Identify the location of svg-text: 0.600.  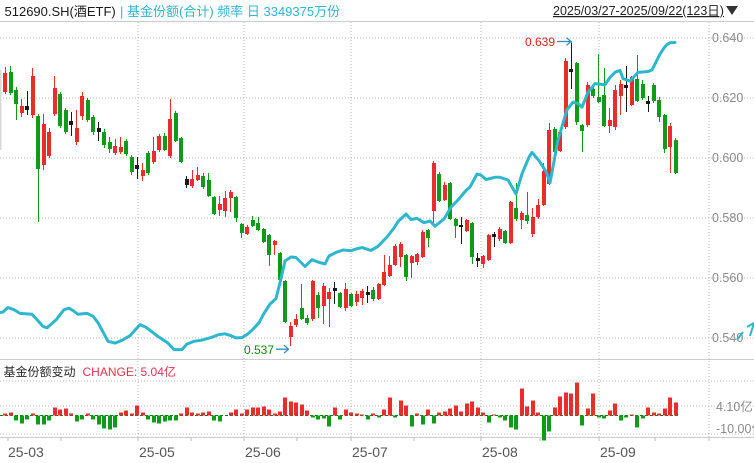
(727, 158).